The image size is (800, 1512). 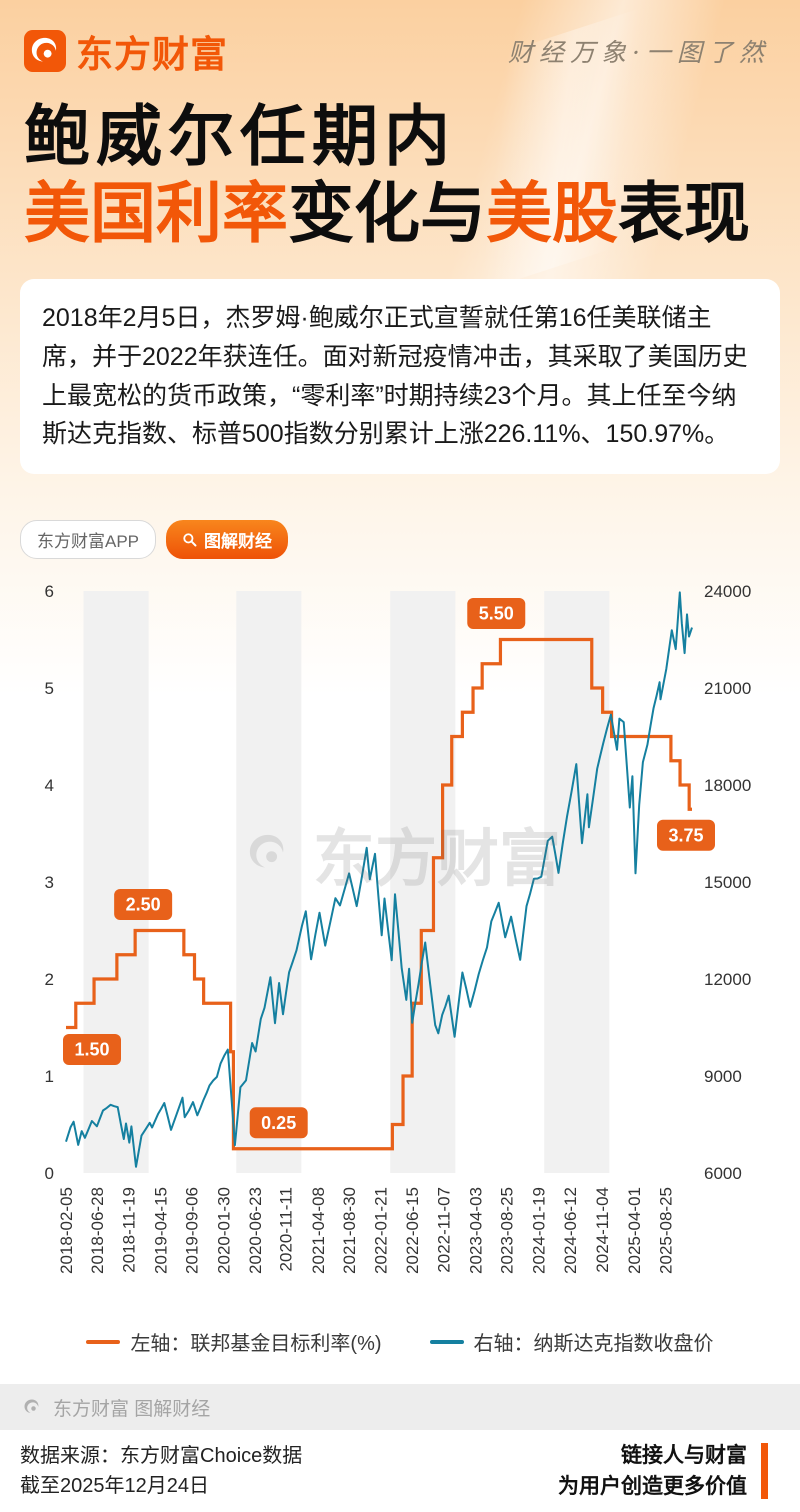 What do you see at coordinates (666, 1230) in the screenshot?
I see `x-axis-tick: 2025-08-25` at bounding box center [666, 1230].